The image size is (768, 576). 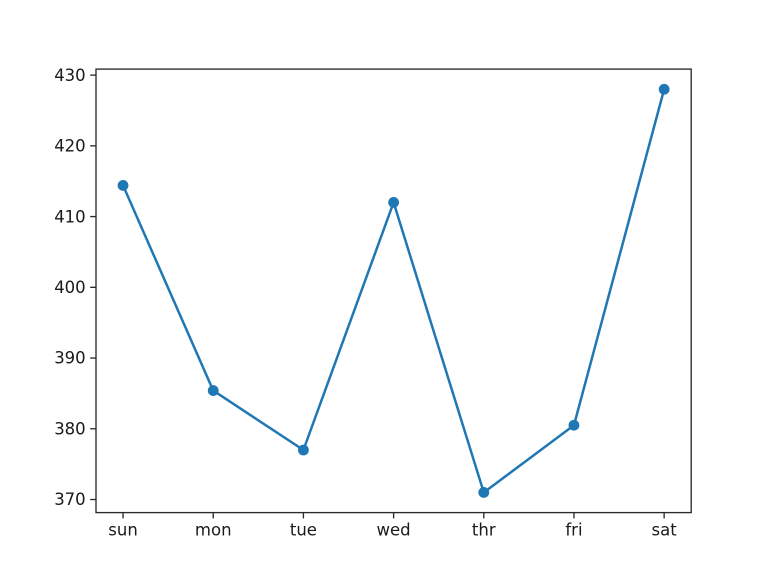 I want to click on y-tick-label: 420, so click(x=70, y=146).